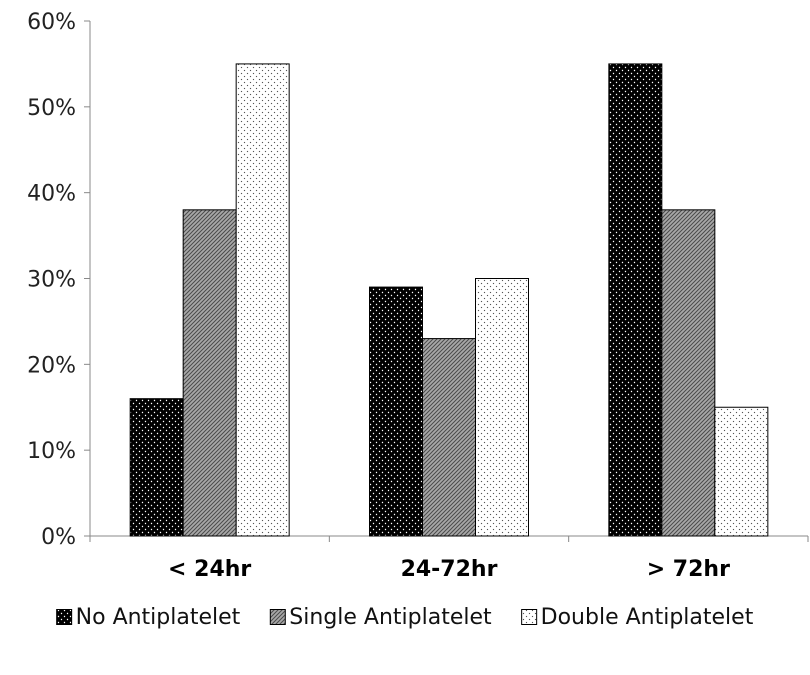 The height and width of the screenshot is (675, 810). I want to click on y-tick-label: 20%, so click(51, 365).